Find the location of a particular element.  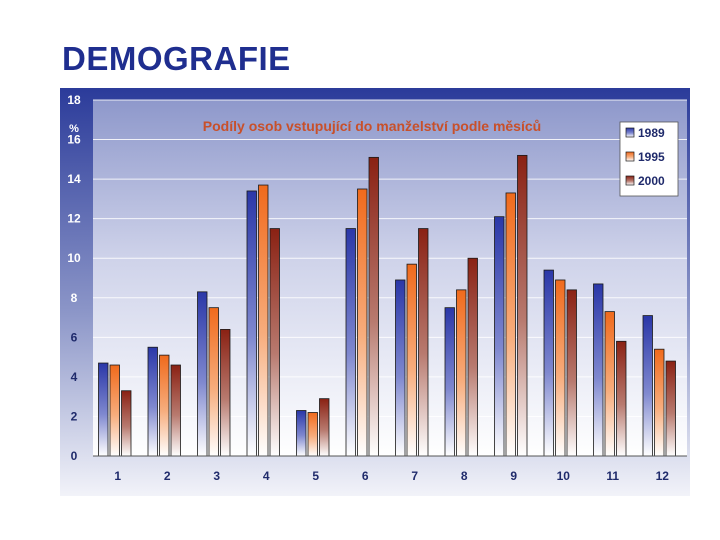

y-tick-label: 0 is located at coordinates (74, 456).